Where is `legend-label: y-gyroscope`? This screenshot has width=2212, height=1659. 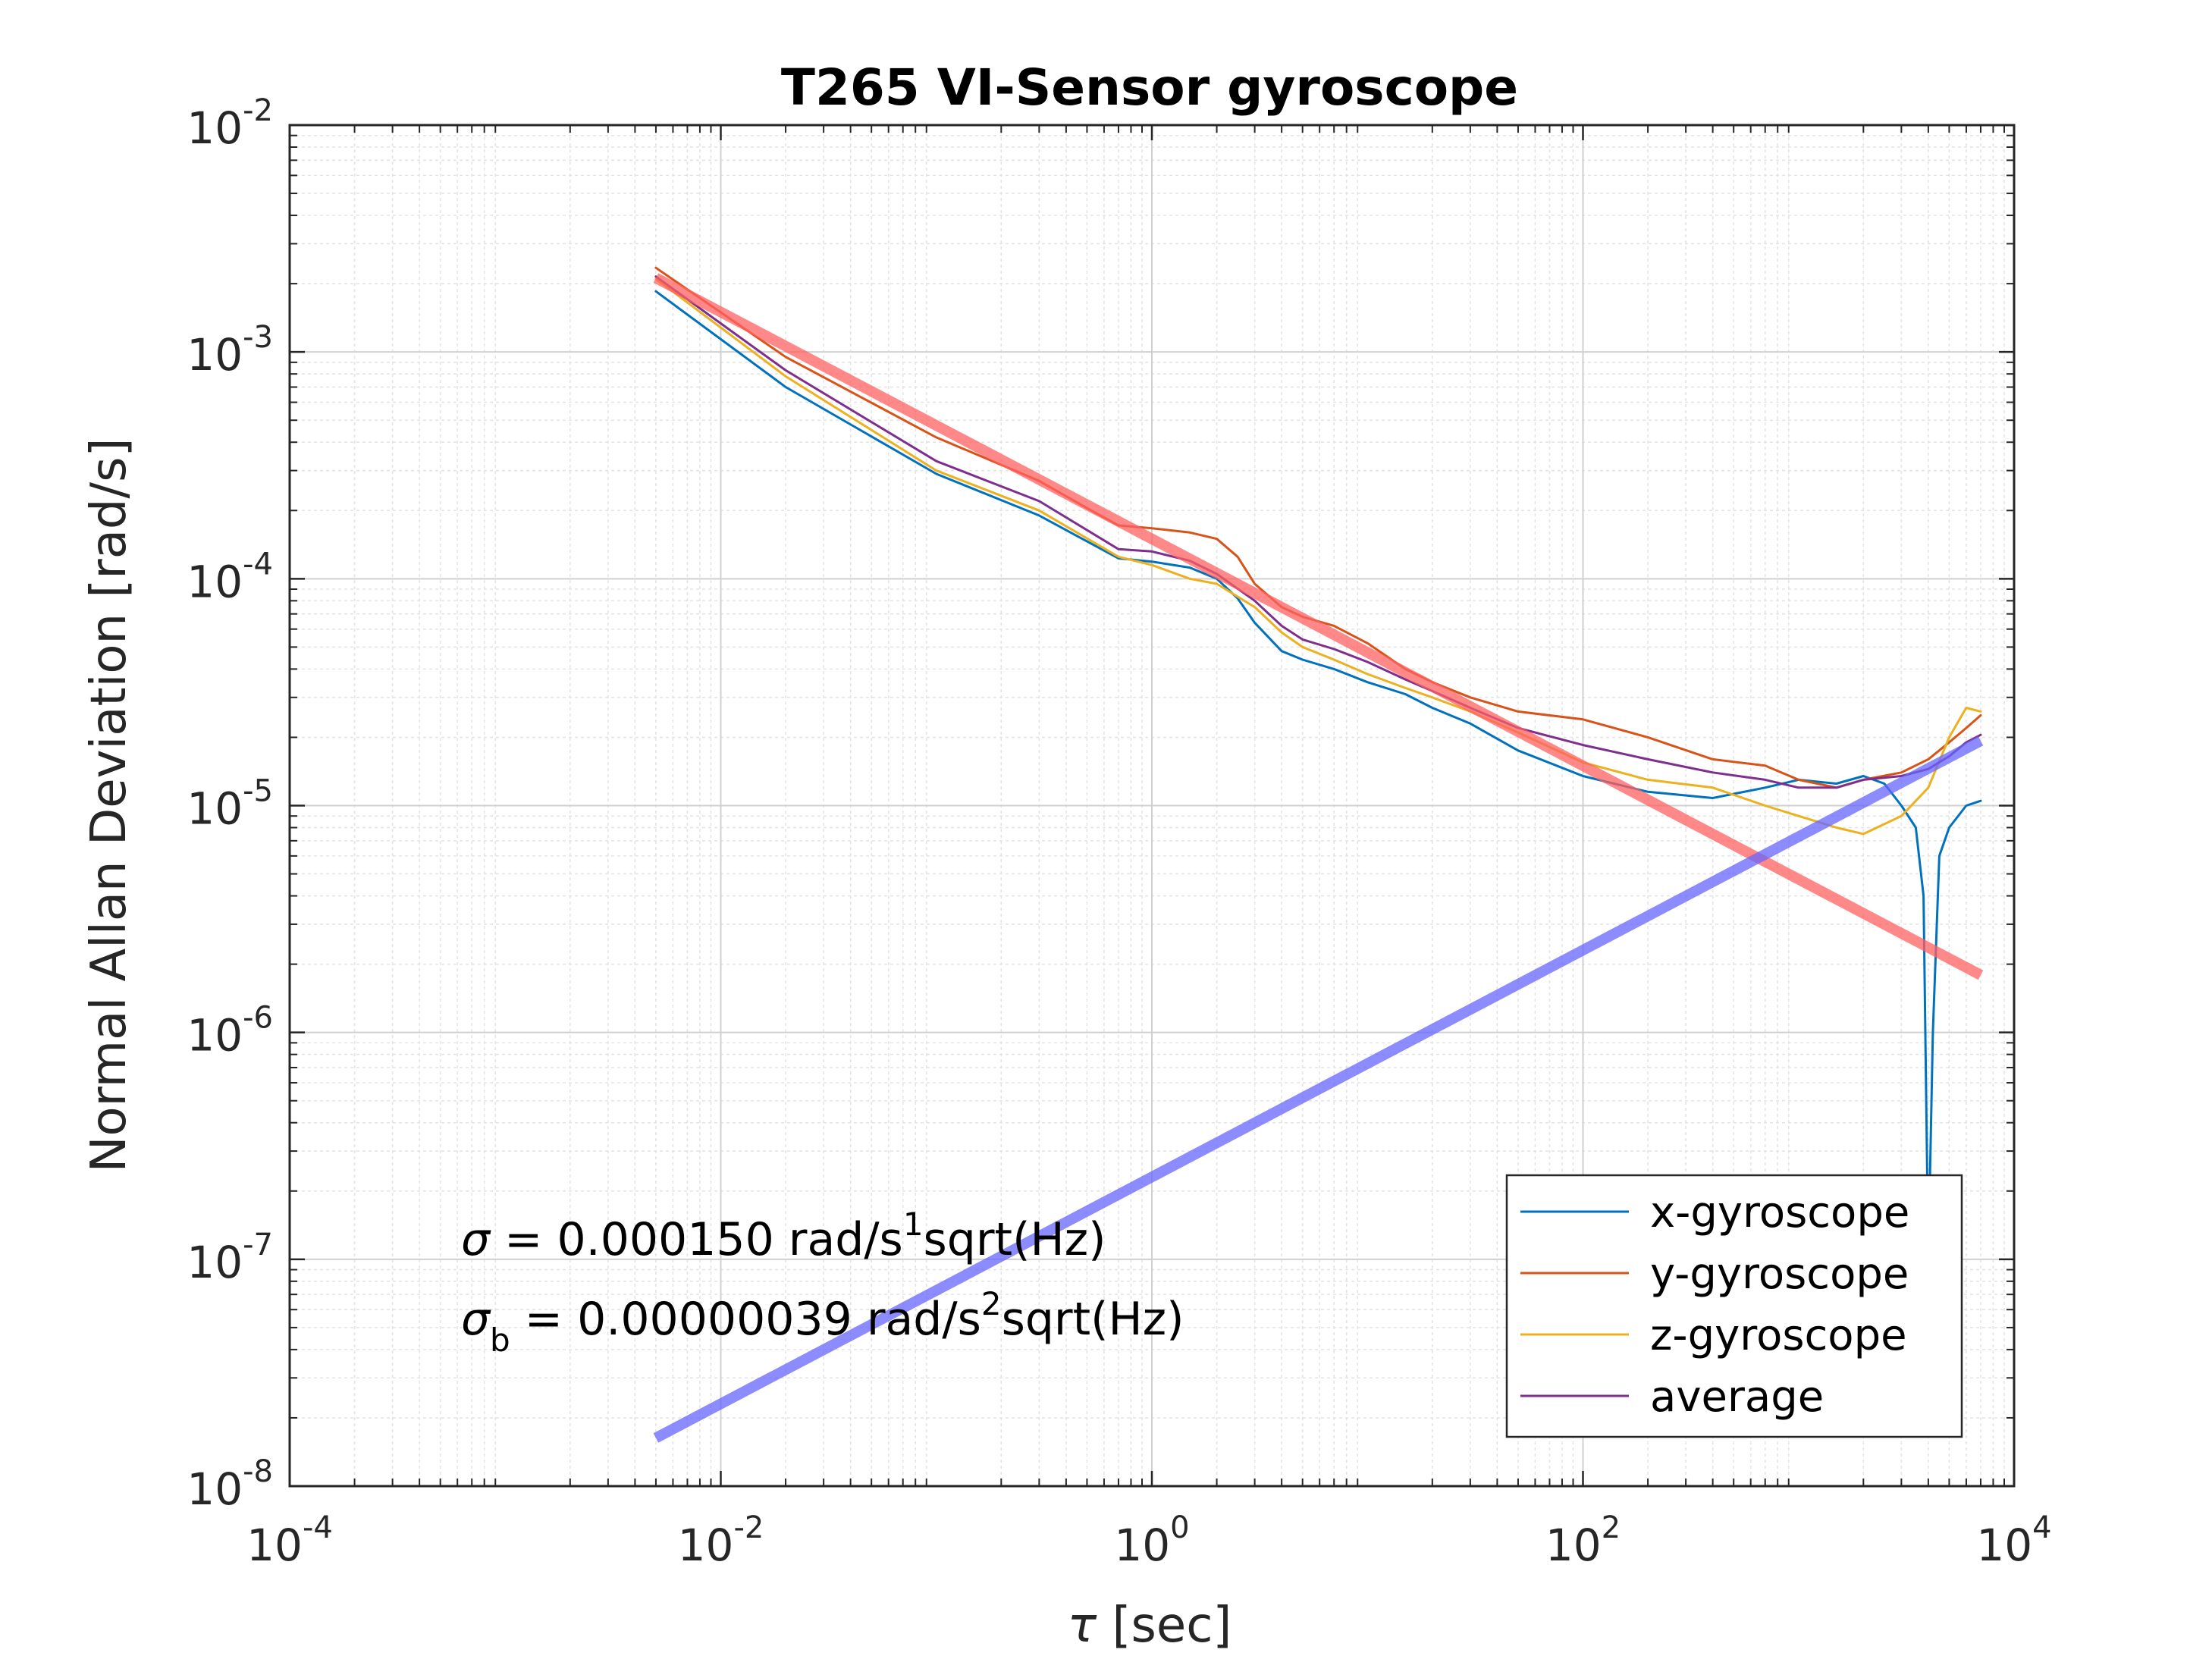 legend-label: y-gyroscope is located at coordinates (1779, 1274).